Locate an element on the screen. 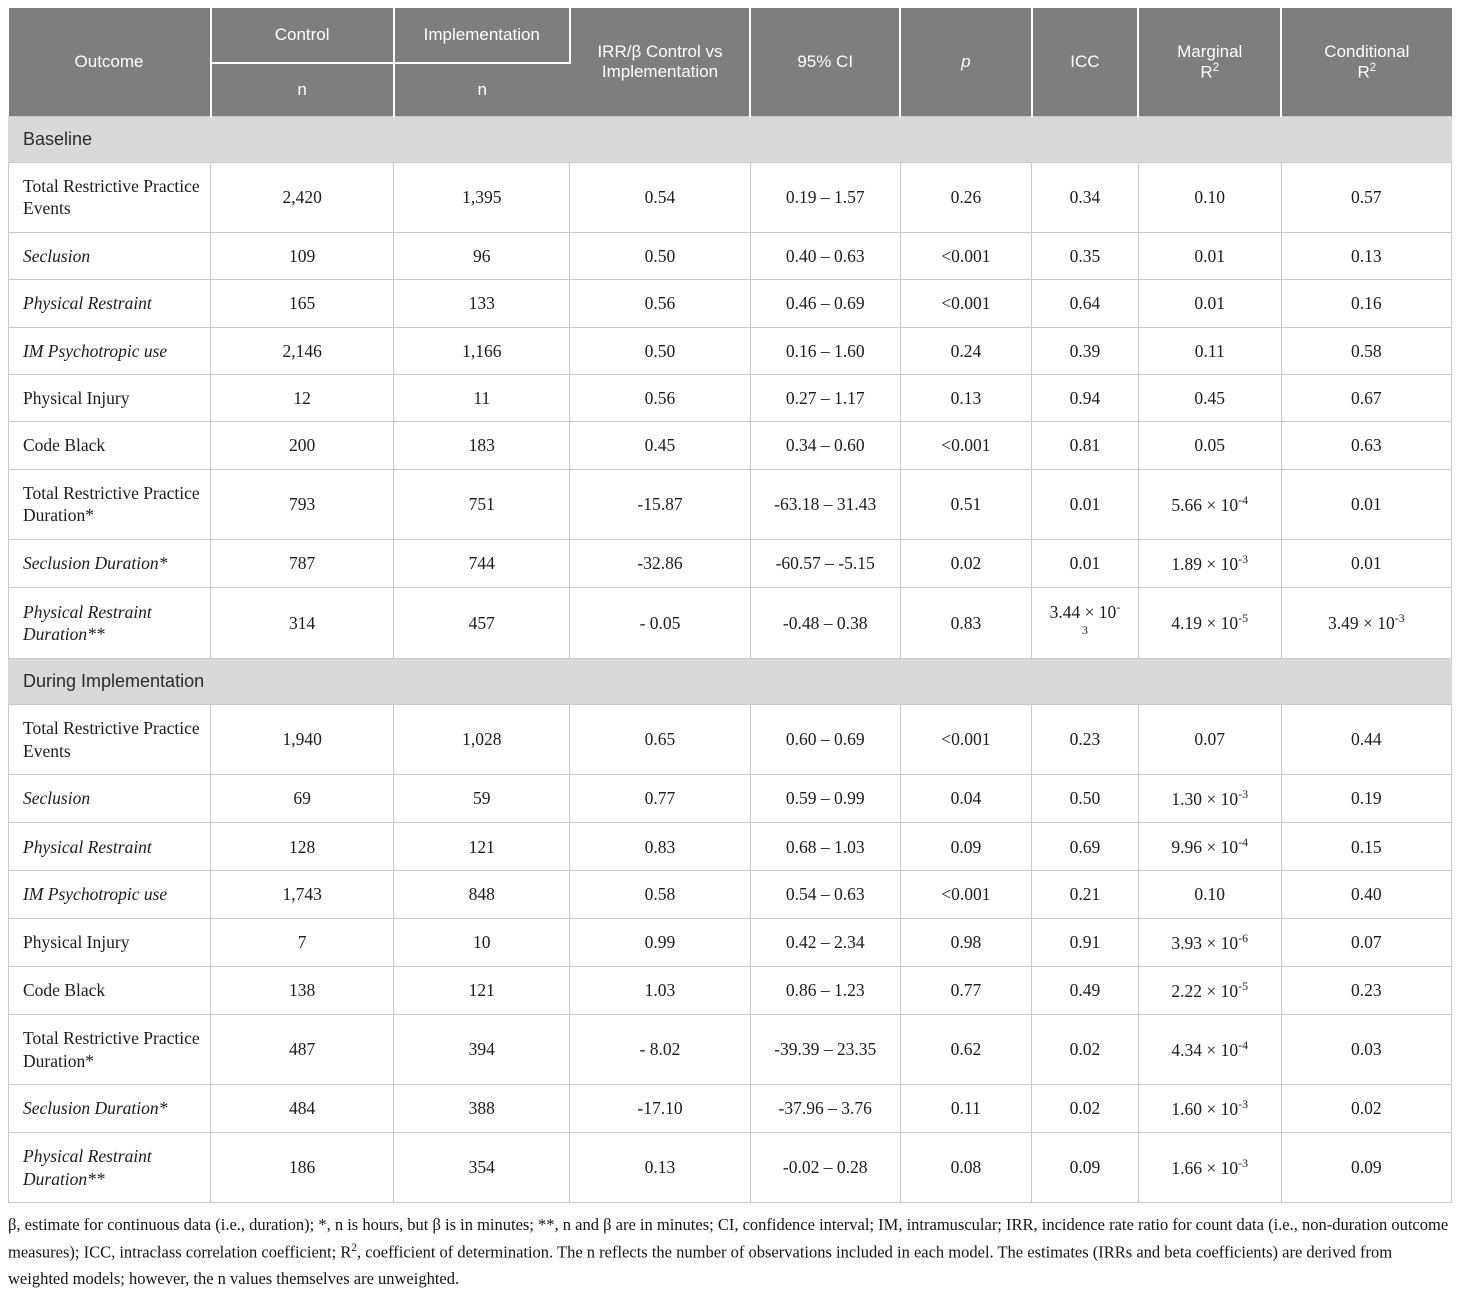 The height and width of the screenshot is (1293, 1460). control-n-cell: 787 is located at coordinates (302, 563).